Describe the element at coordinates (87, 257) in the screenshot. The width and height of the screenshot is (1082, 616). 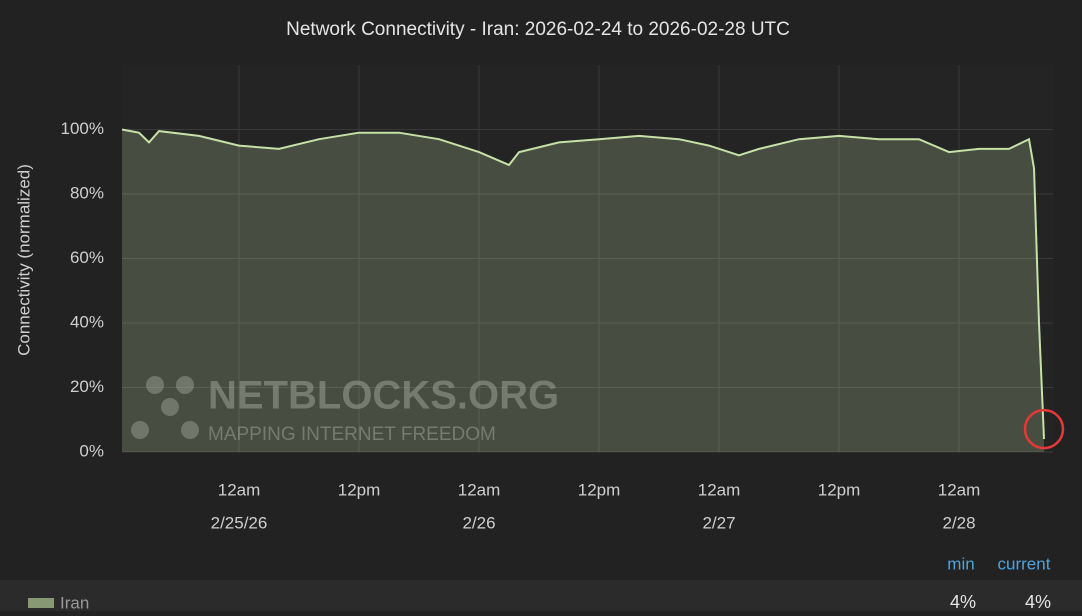
I see `y-tick-label: 60%` at that location.